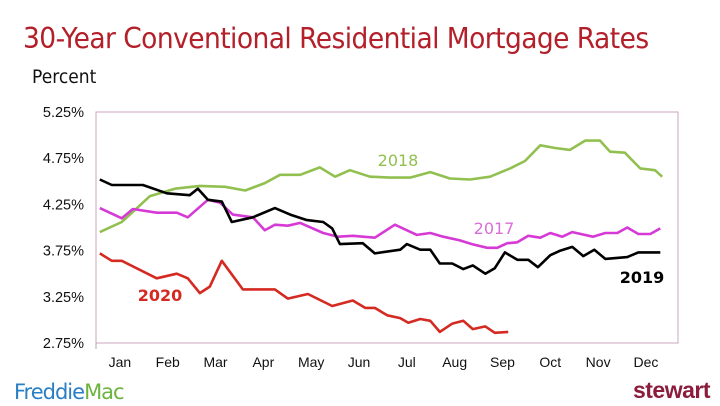  What do you see at coordinates (160, 295) in the screenshot?
I see `series-label-2020: 2020` at bounding box center [160, 295].